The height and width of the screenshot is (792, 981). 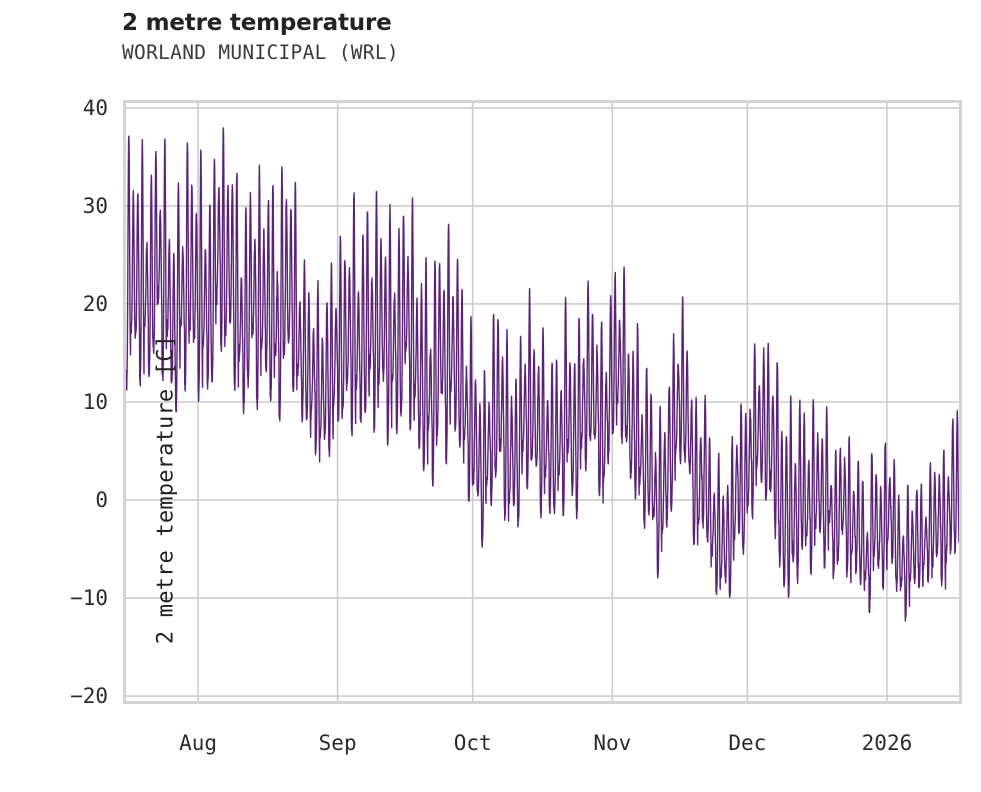 I want to click on x-tick-label: Dec, so click(x=747, y=743).